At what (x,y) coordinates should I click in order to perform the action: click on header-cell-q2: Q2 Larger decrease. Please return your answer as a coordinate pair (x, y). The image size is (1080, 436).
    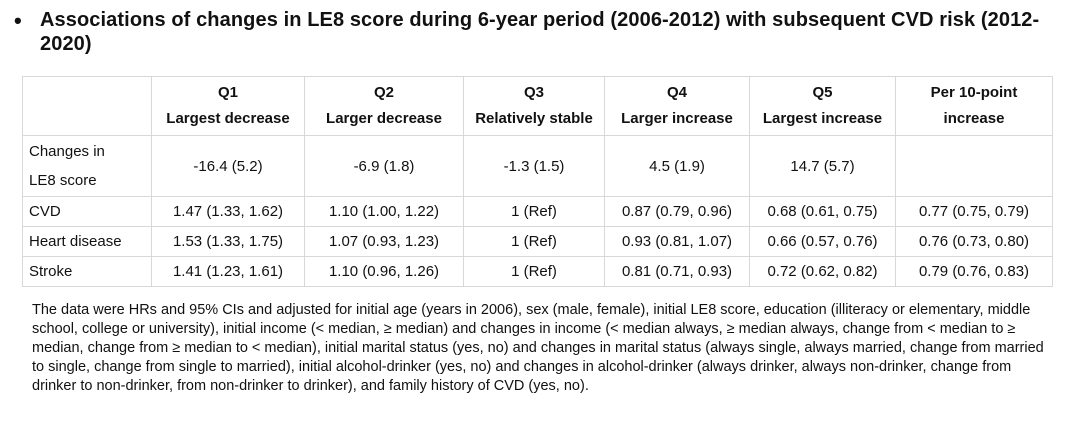
    Looking at the image, I should click on (384, 106).